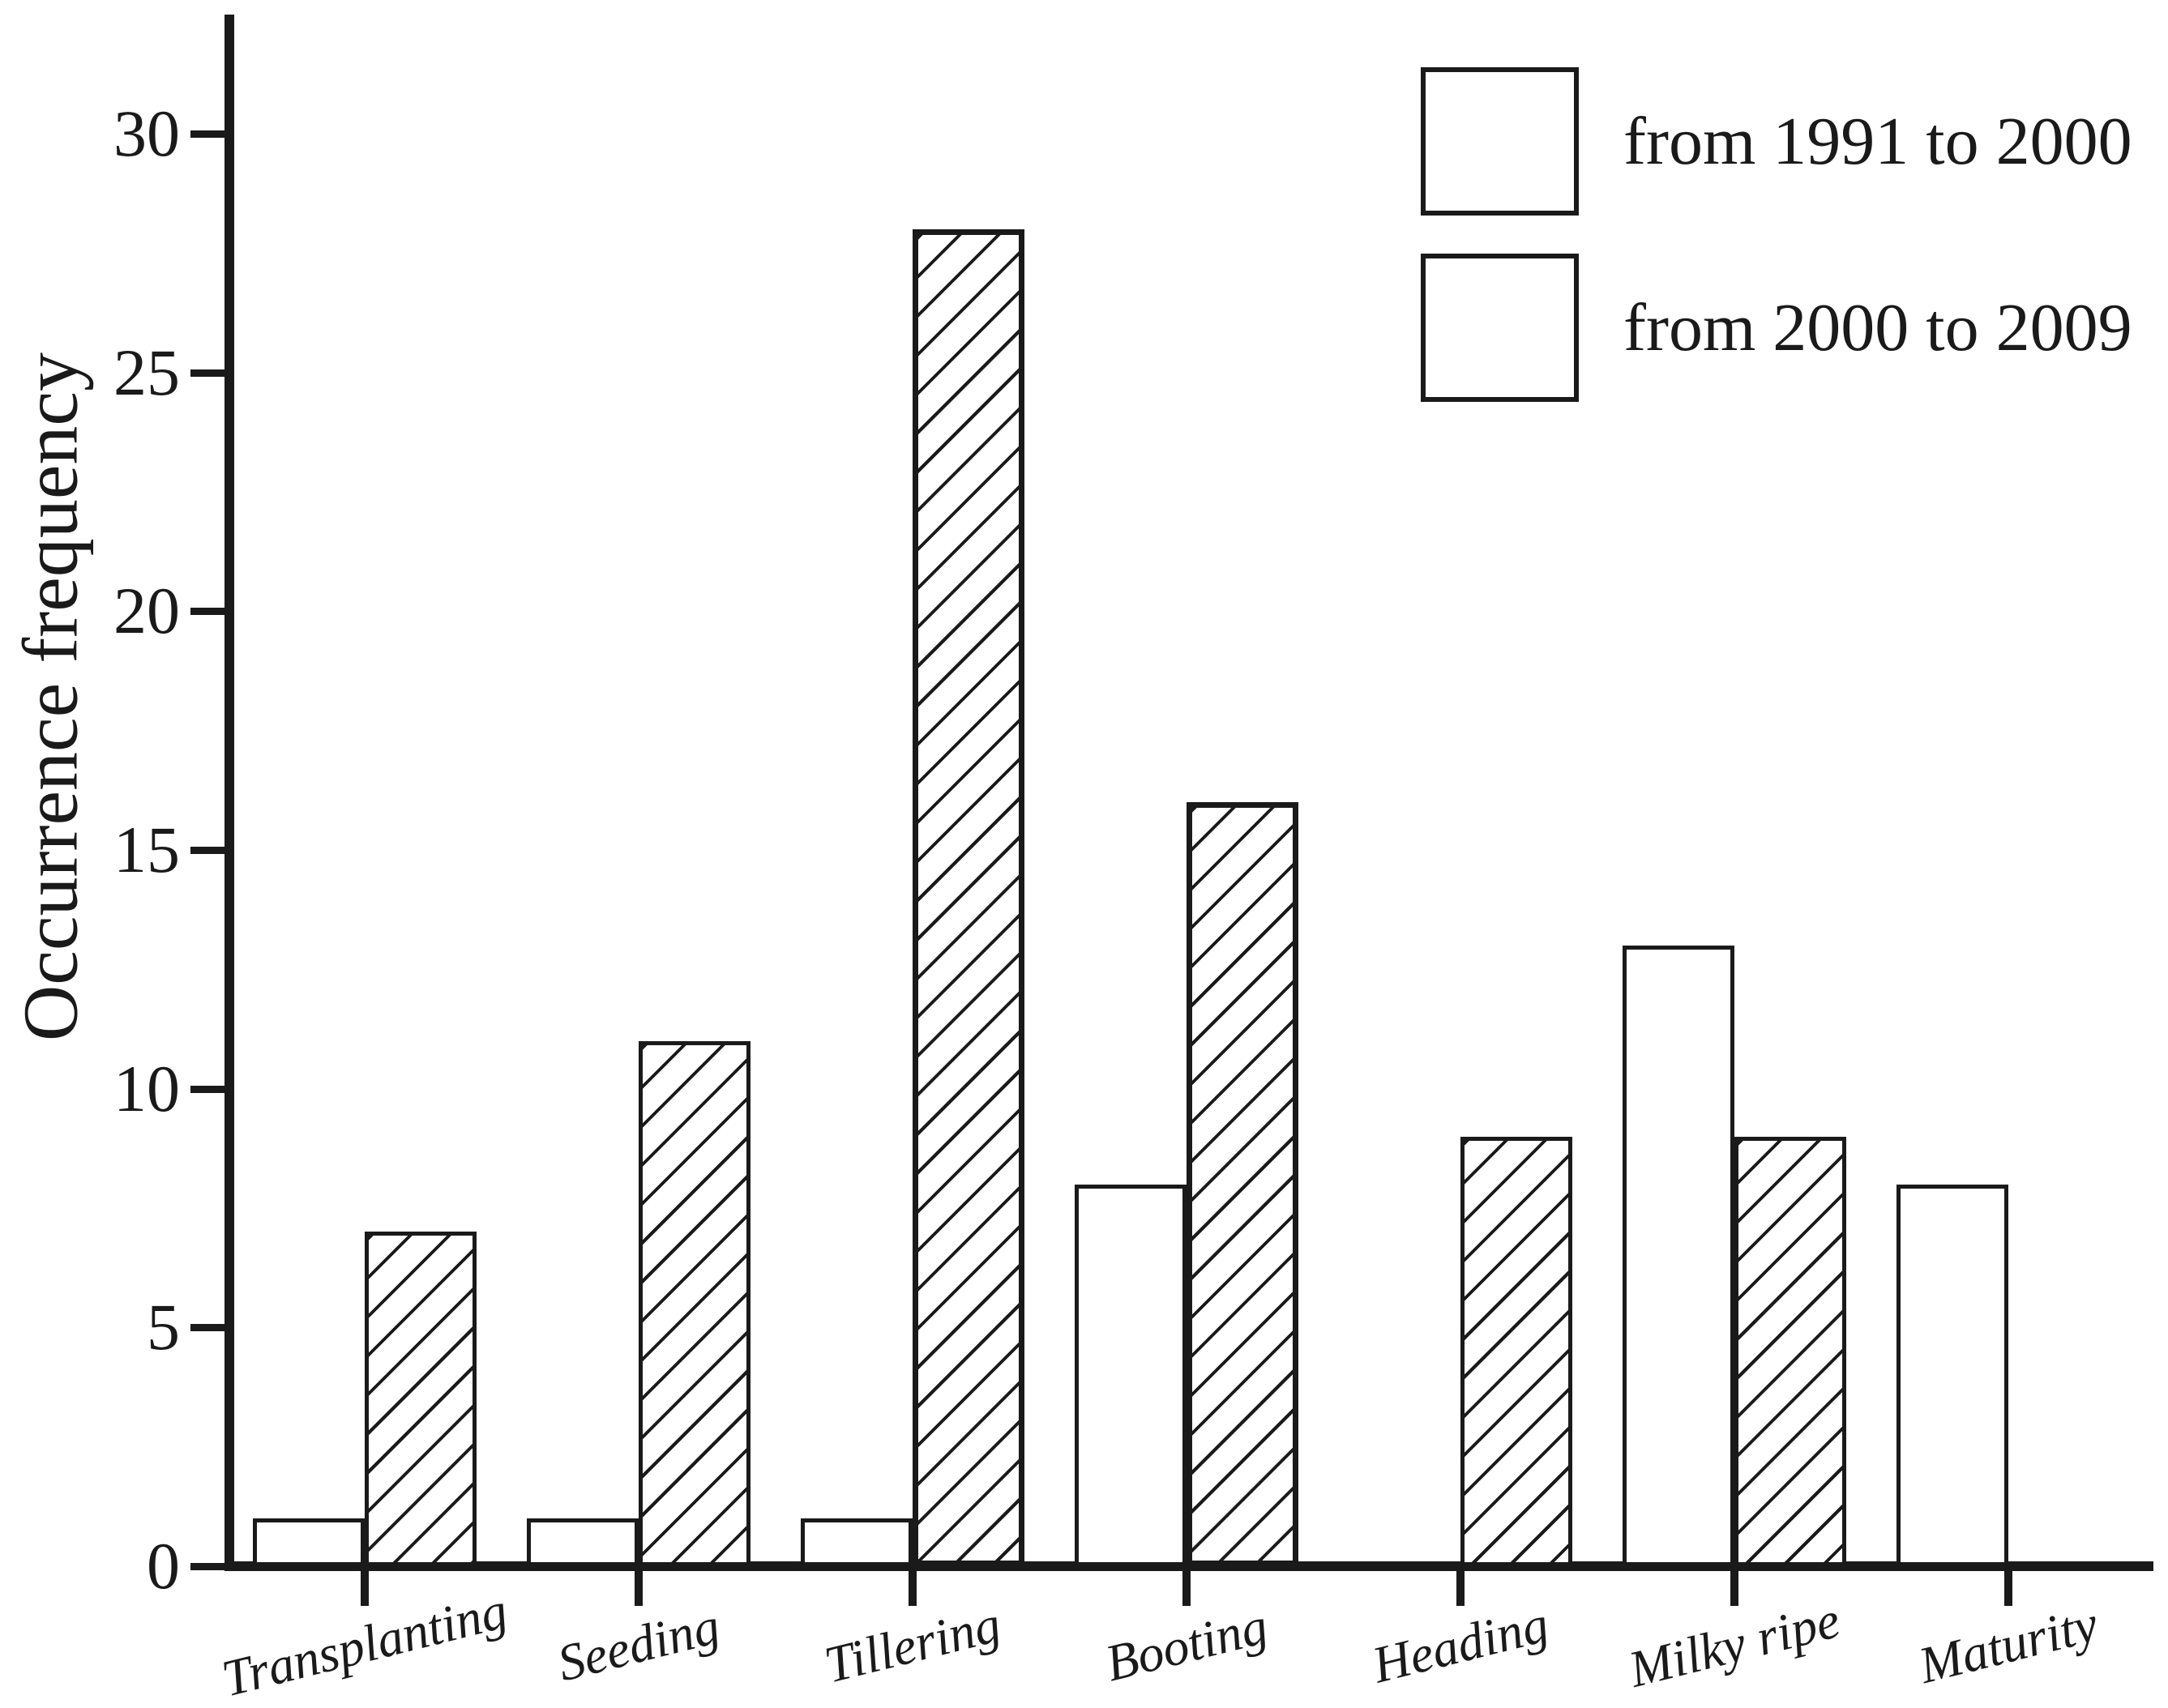  Describe the element at coordinates (1790, 1352) in the screenshot. I see `bar-hatched-milky-ripe` at that location.